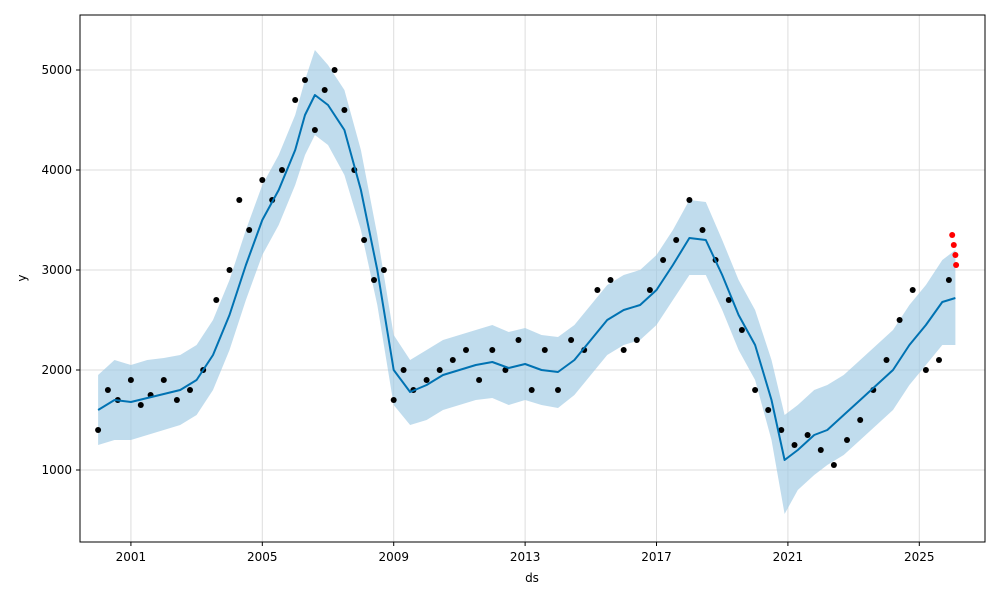  Describe the element at coordinates (393, 557) in the screenshot. I see `x-tick-label: 2009` at that location.